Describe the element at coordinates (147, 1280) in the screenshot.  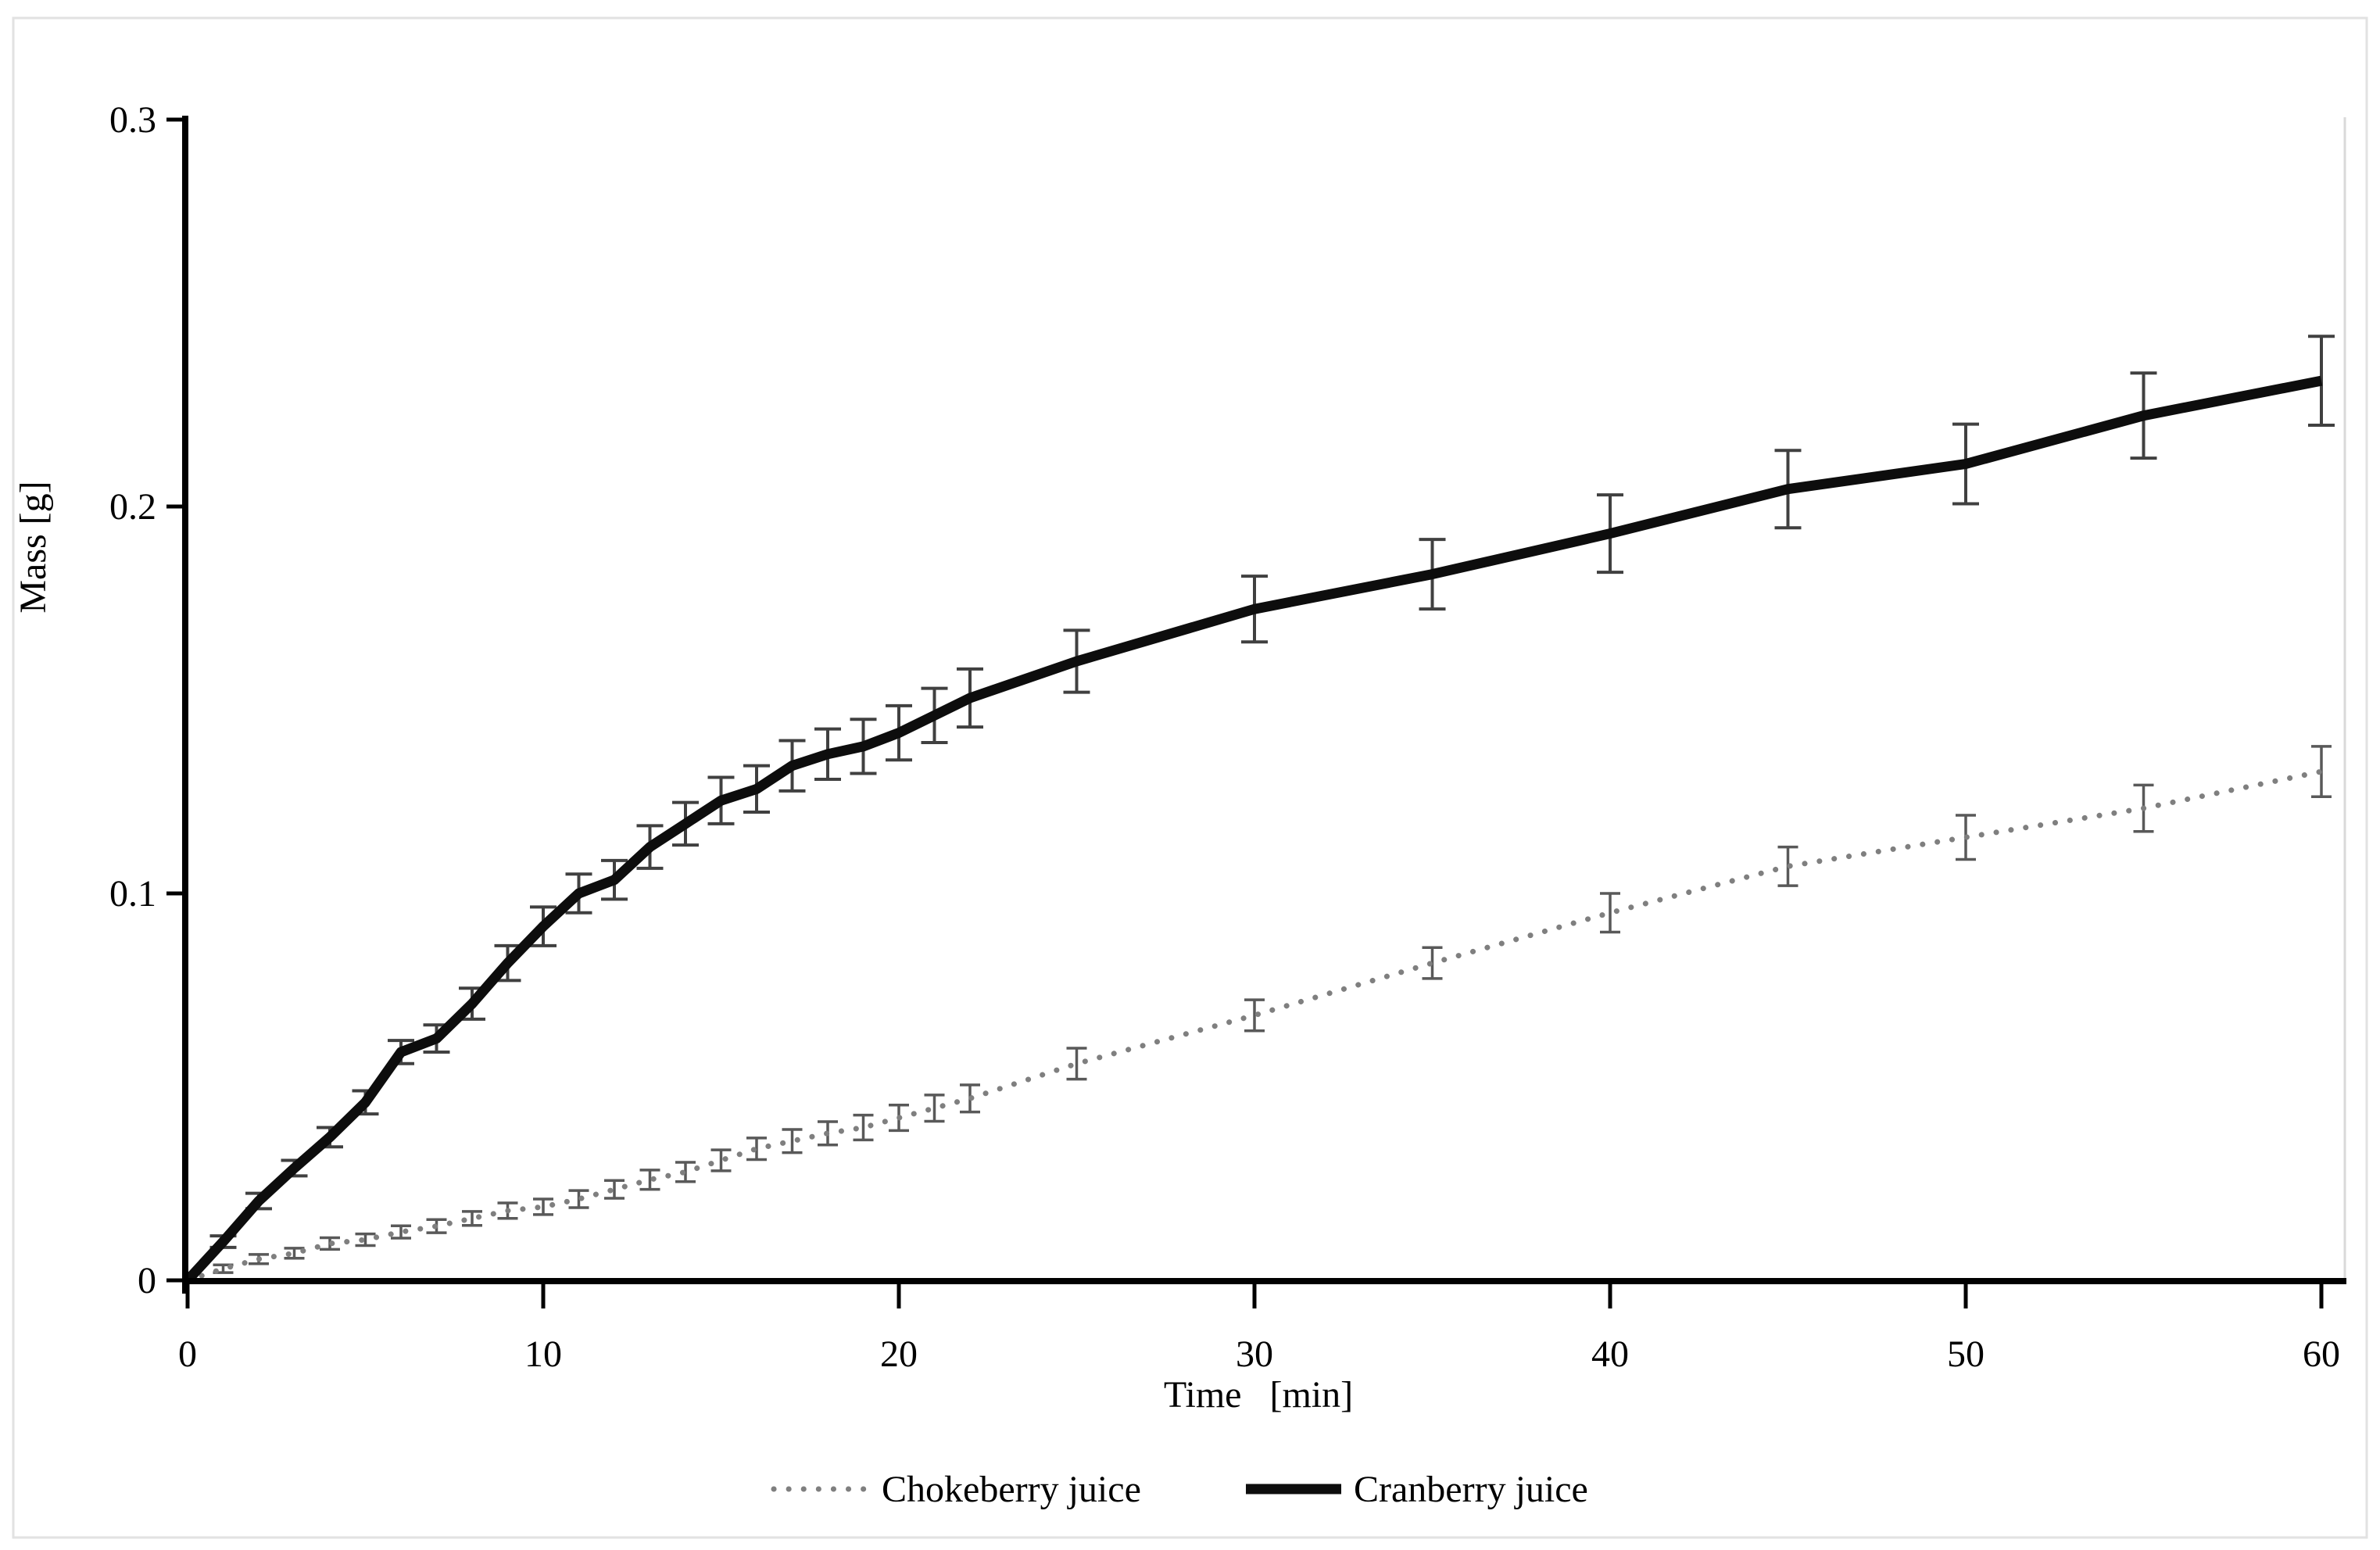
I see `y-tick-label: 0` at that location.